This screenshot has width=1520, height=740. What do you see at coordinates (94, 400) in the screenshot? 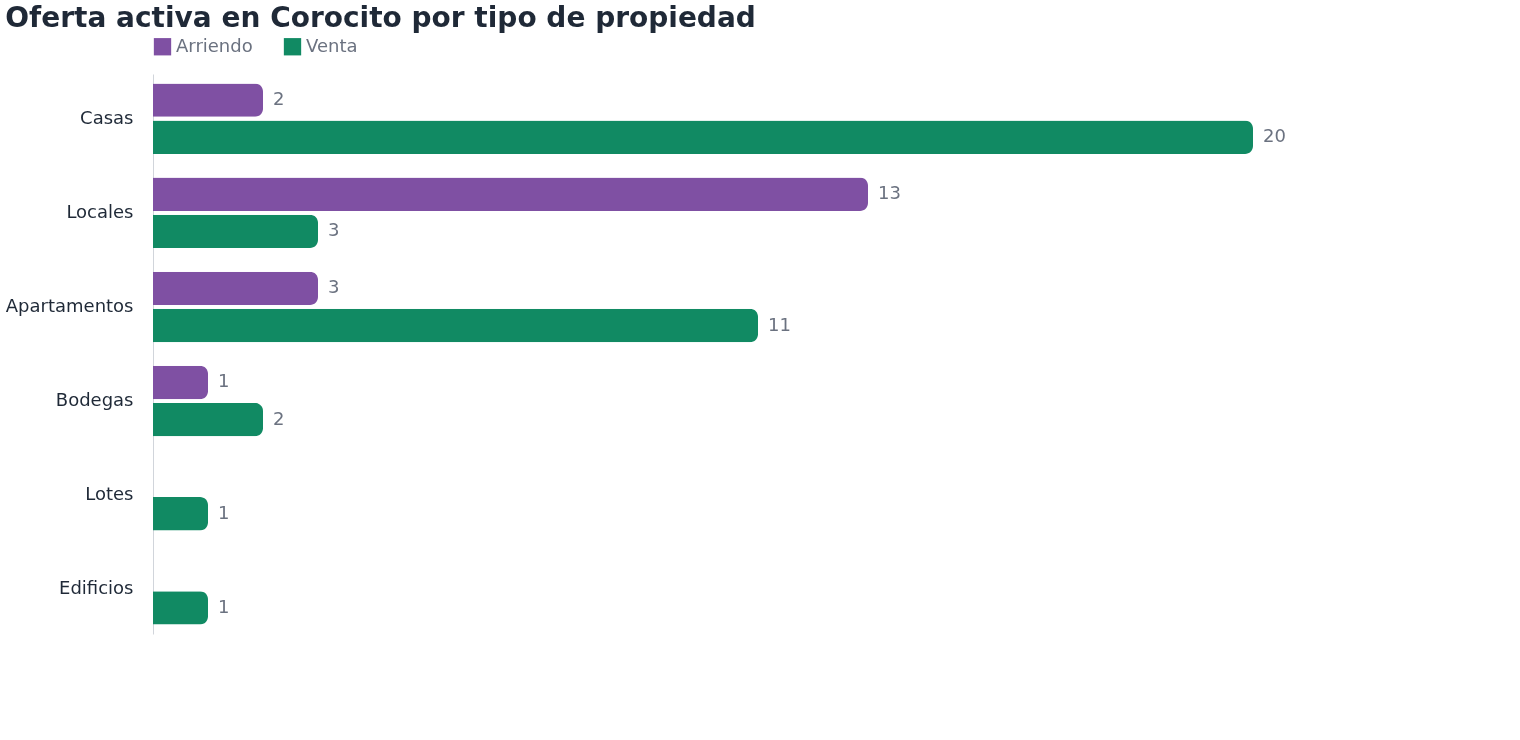
I see `y-tick-label: Bodegas` at bounding box center [94, 400].